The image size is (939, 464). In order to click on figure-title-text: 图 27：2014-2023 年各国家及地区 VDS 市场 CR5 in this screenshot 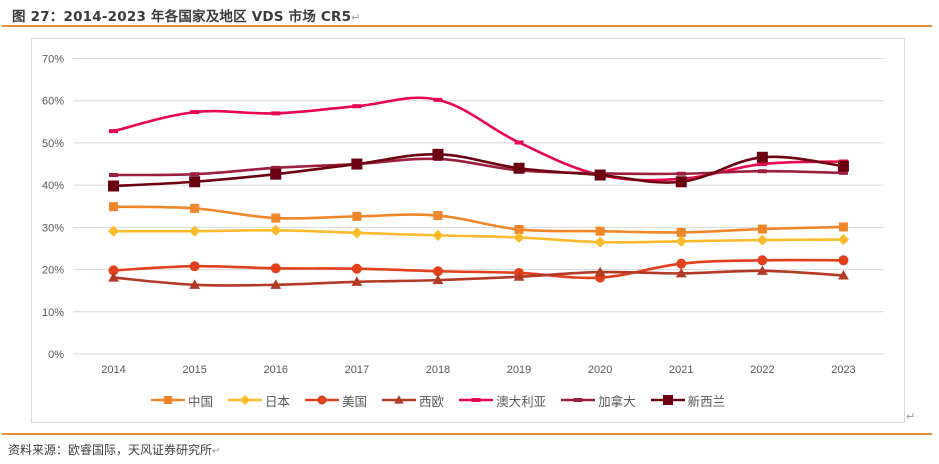, I will do `click(182, 17)`.